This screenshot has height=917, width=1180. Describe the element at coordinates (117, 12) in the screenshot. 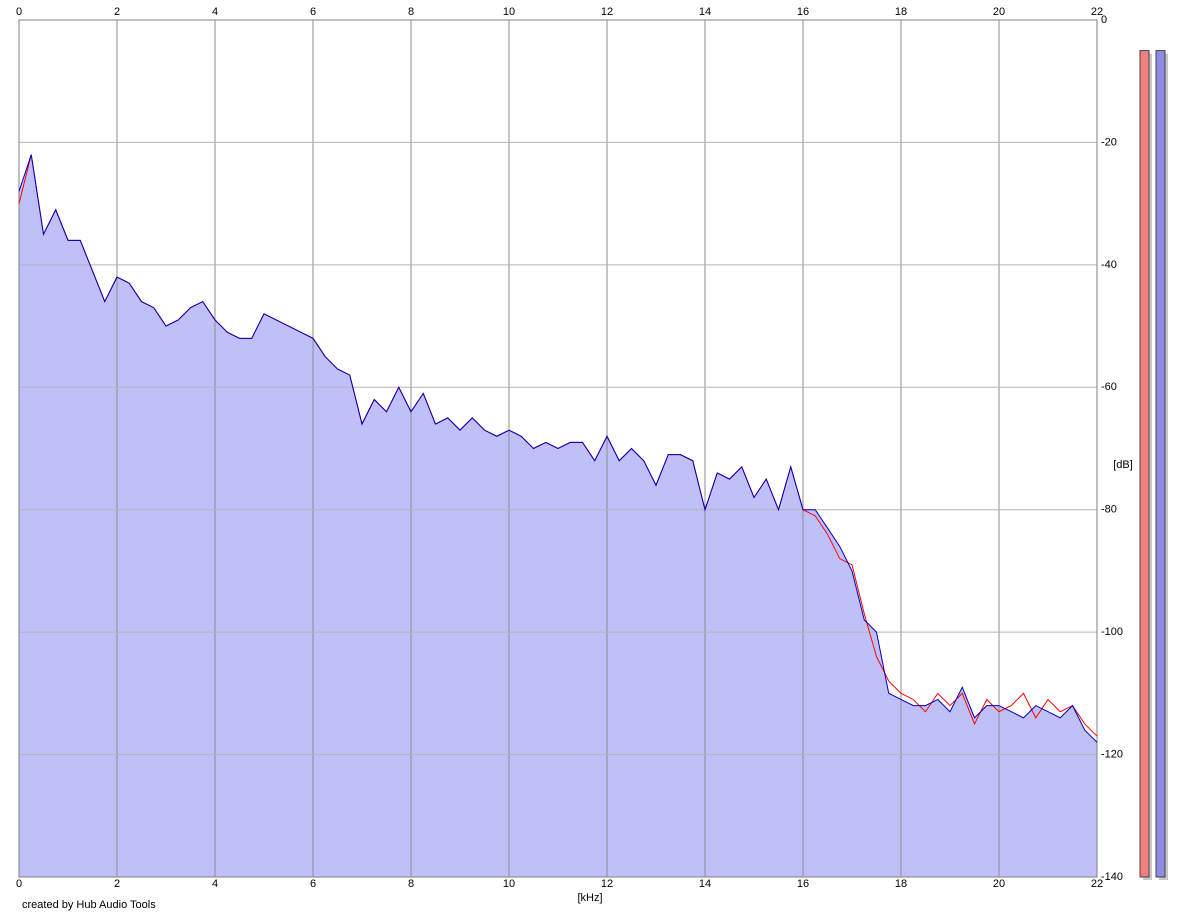

I see `x-tick-label-top: 2` at that location.